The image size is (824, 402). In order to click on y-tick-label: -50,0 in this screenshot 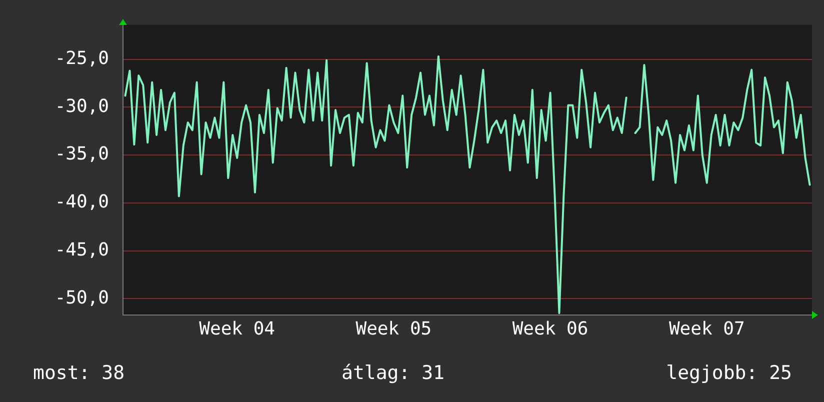, I will do `click(81, 297)`.